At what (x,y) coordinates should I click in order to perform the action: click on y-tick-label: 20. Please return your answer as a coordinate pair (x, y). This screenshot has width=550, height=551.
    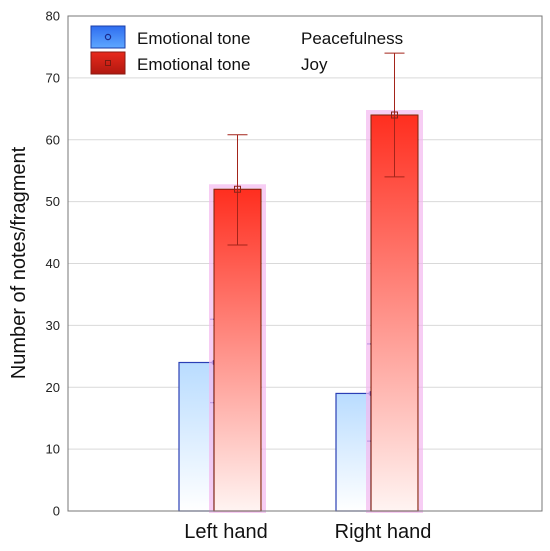
    Looking at the image, I should click on (53, 387).